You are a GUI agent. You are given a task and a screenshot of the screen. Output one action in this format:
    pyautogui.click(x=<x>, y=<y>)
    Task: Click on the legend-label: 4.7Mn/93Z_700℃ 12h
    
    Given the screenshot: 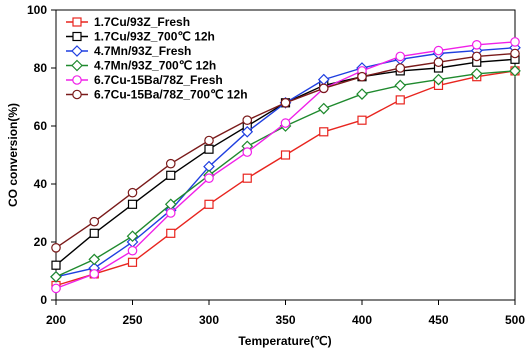 What is the action you would take?
    pyautogui.click(x=155, y=66)
    